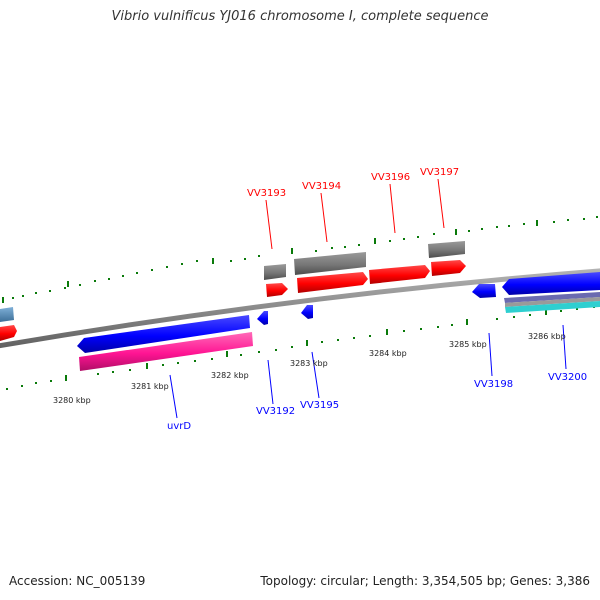 The width and height of the screenshot is (600, 600). Describe the element at coordinates (179, 426) in the screenshot. I see `gene-label-uvrD: uvrD` at that location.